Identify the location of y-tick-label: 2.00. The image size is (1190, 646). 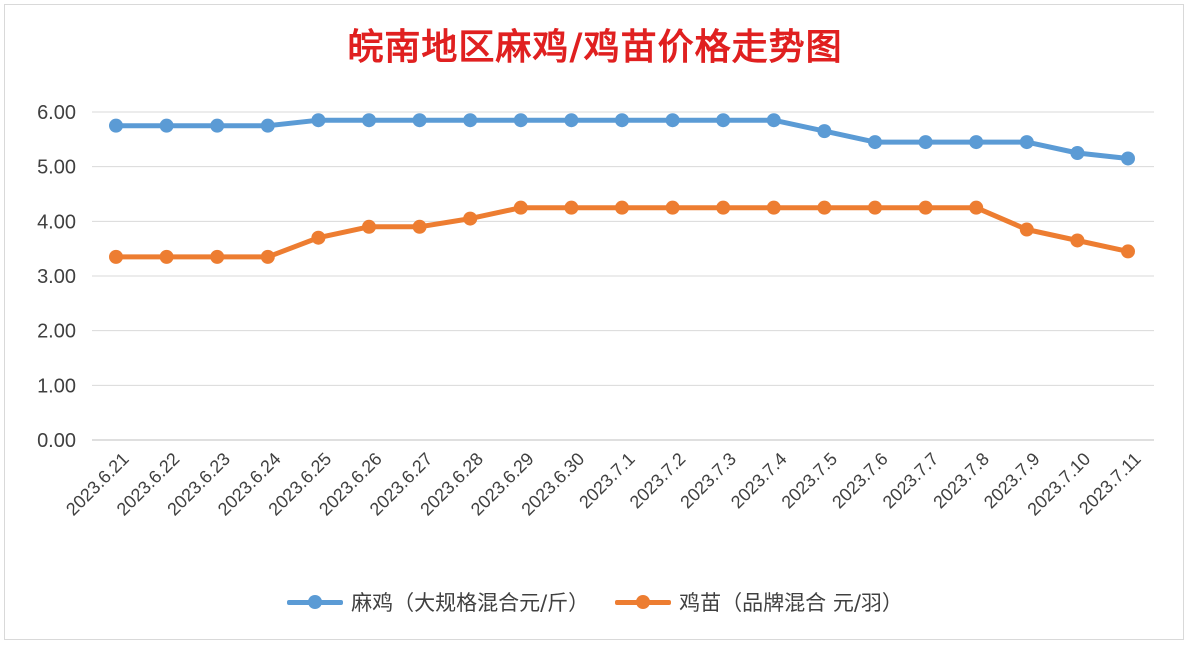
(56, 332).